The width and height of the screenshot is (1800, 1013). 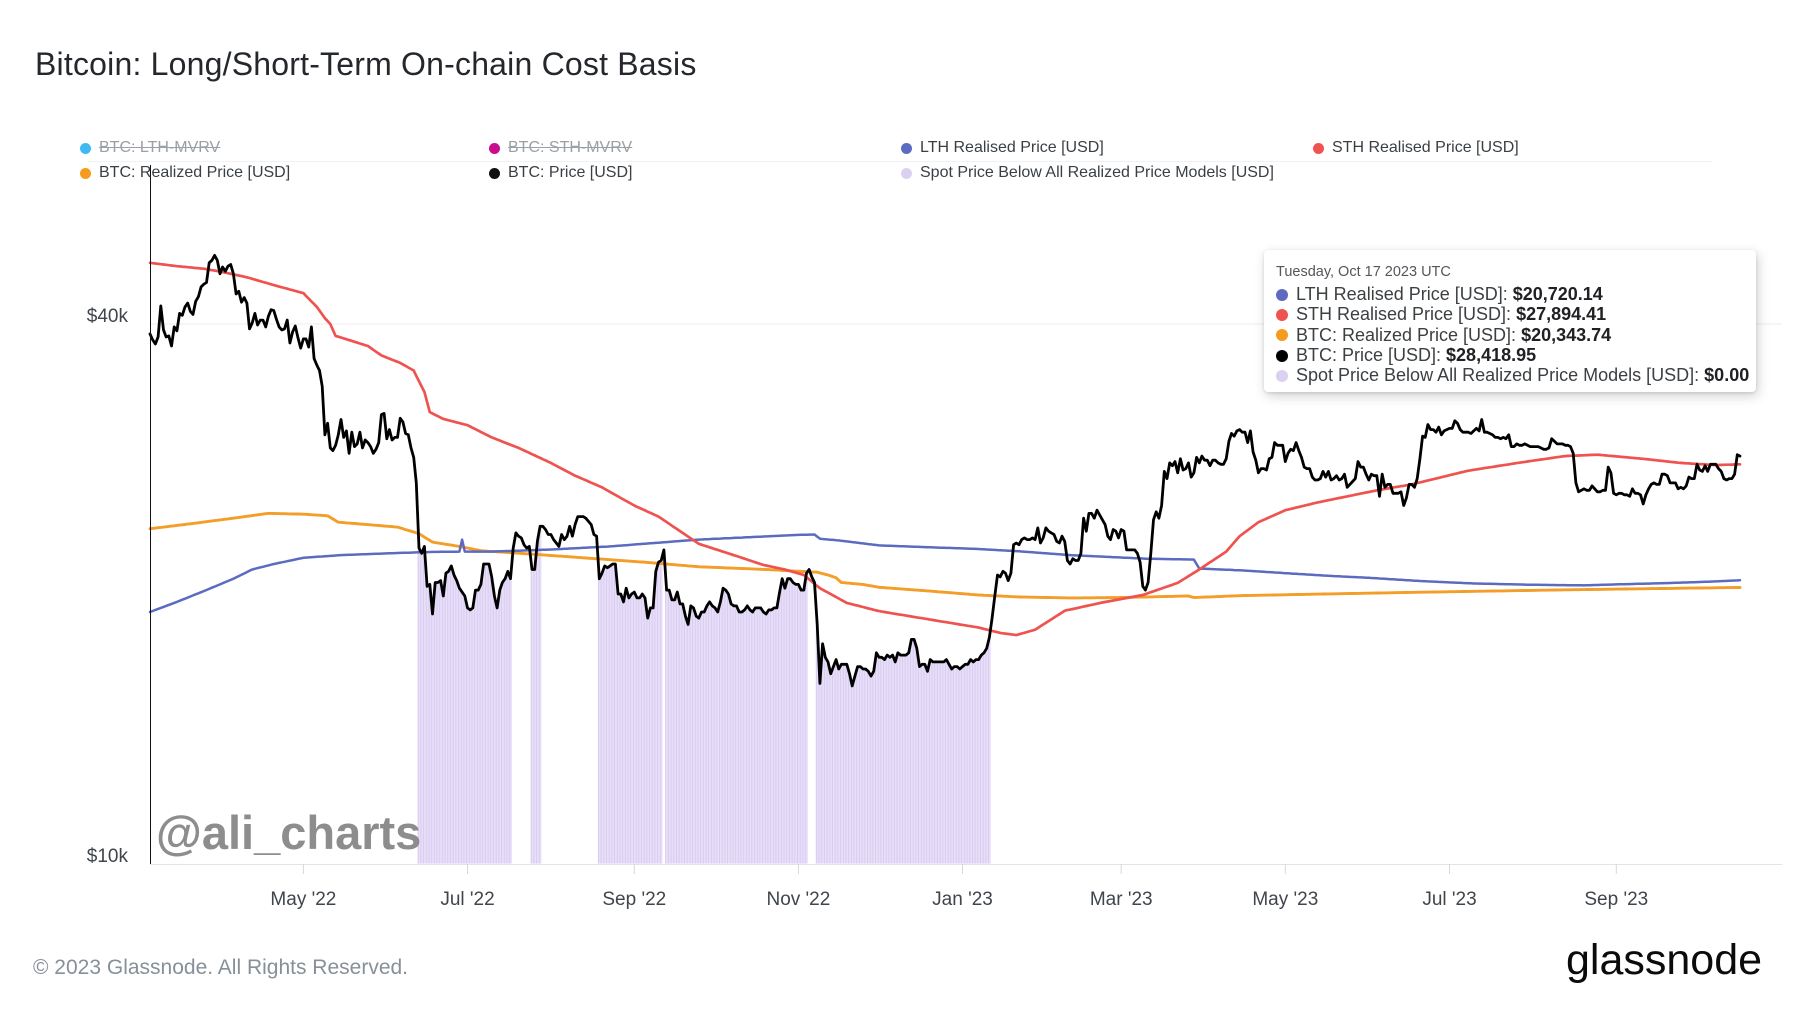 I want to click on svg-text: Mar '23, so click(x=1121, y=899).